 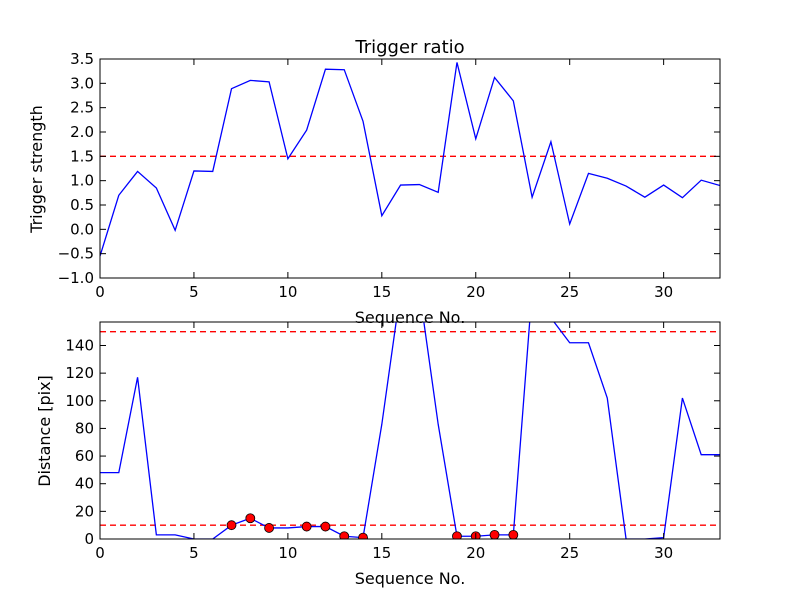 What do you see at coordinates (82, 108) in the screenshot?
I see `y-tick-label: 2.5` at bounding box center [82, 108].